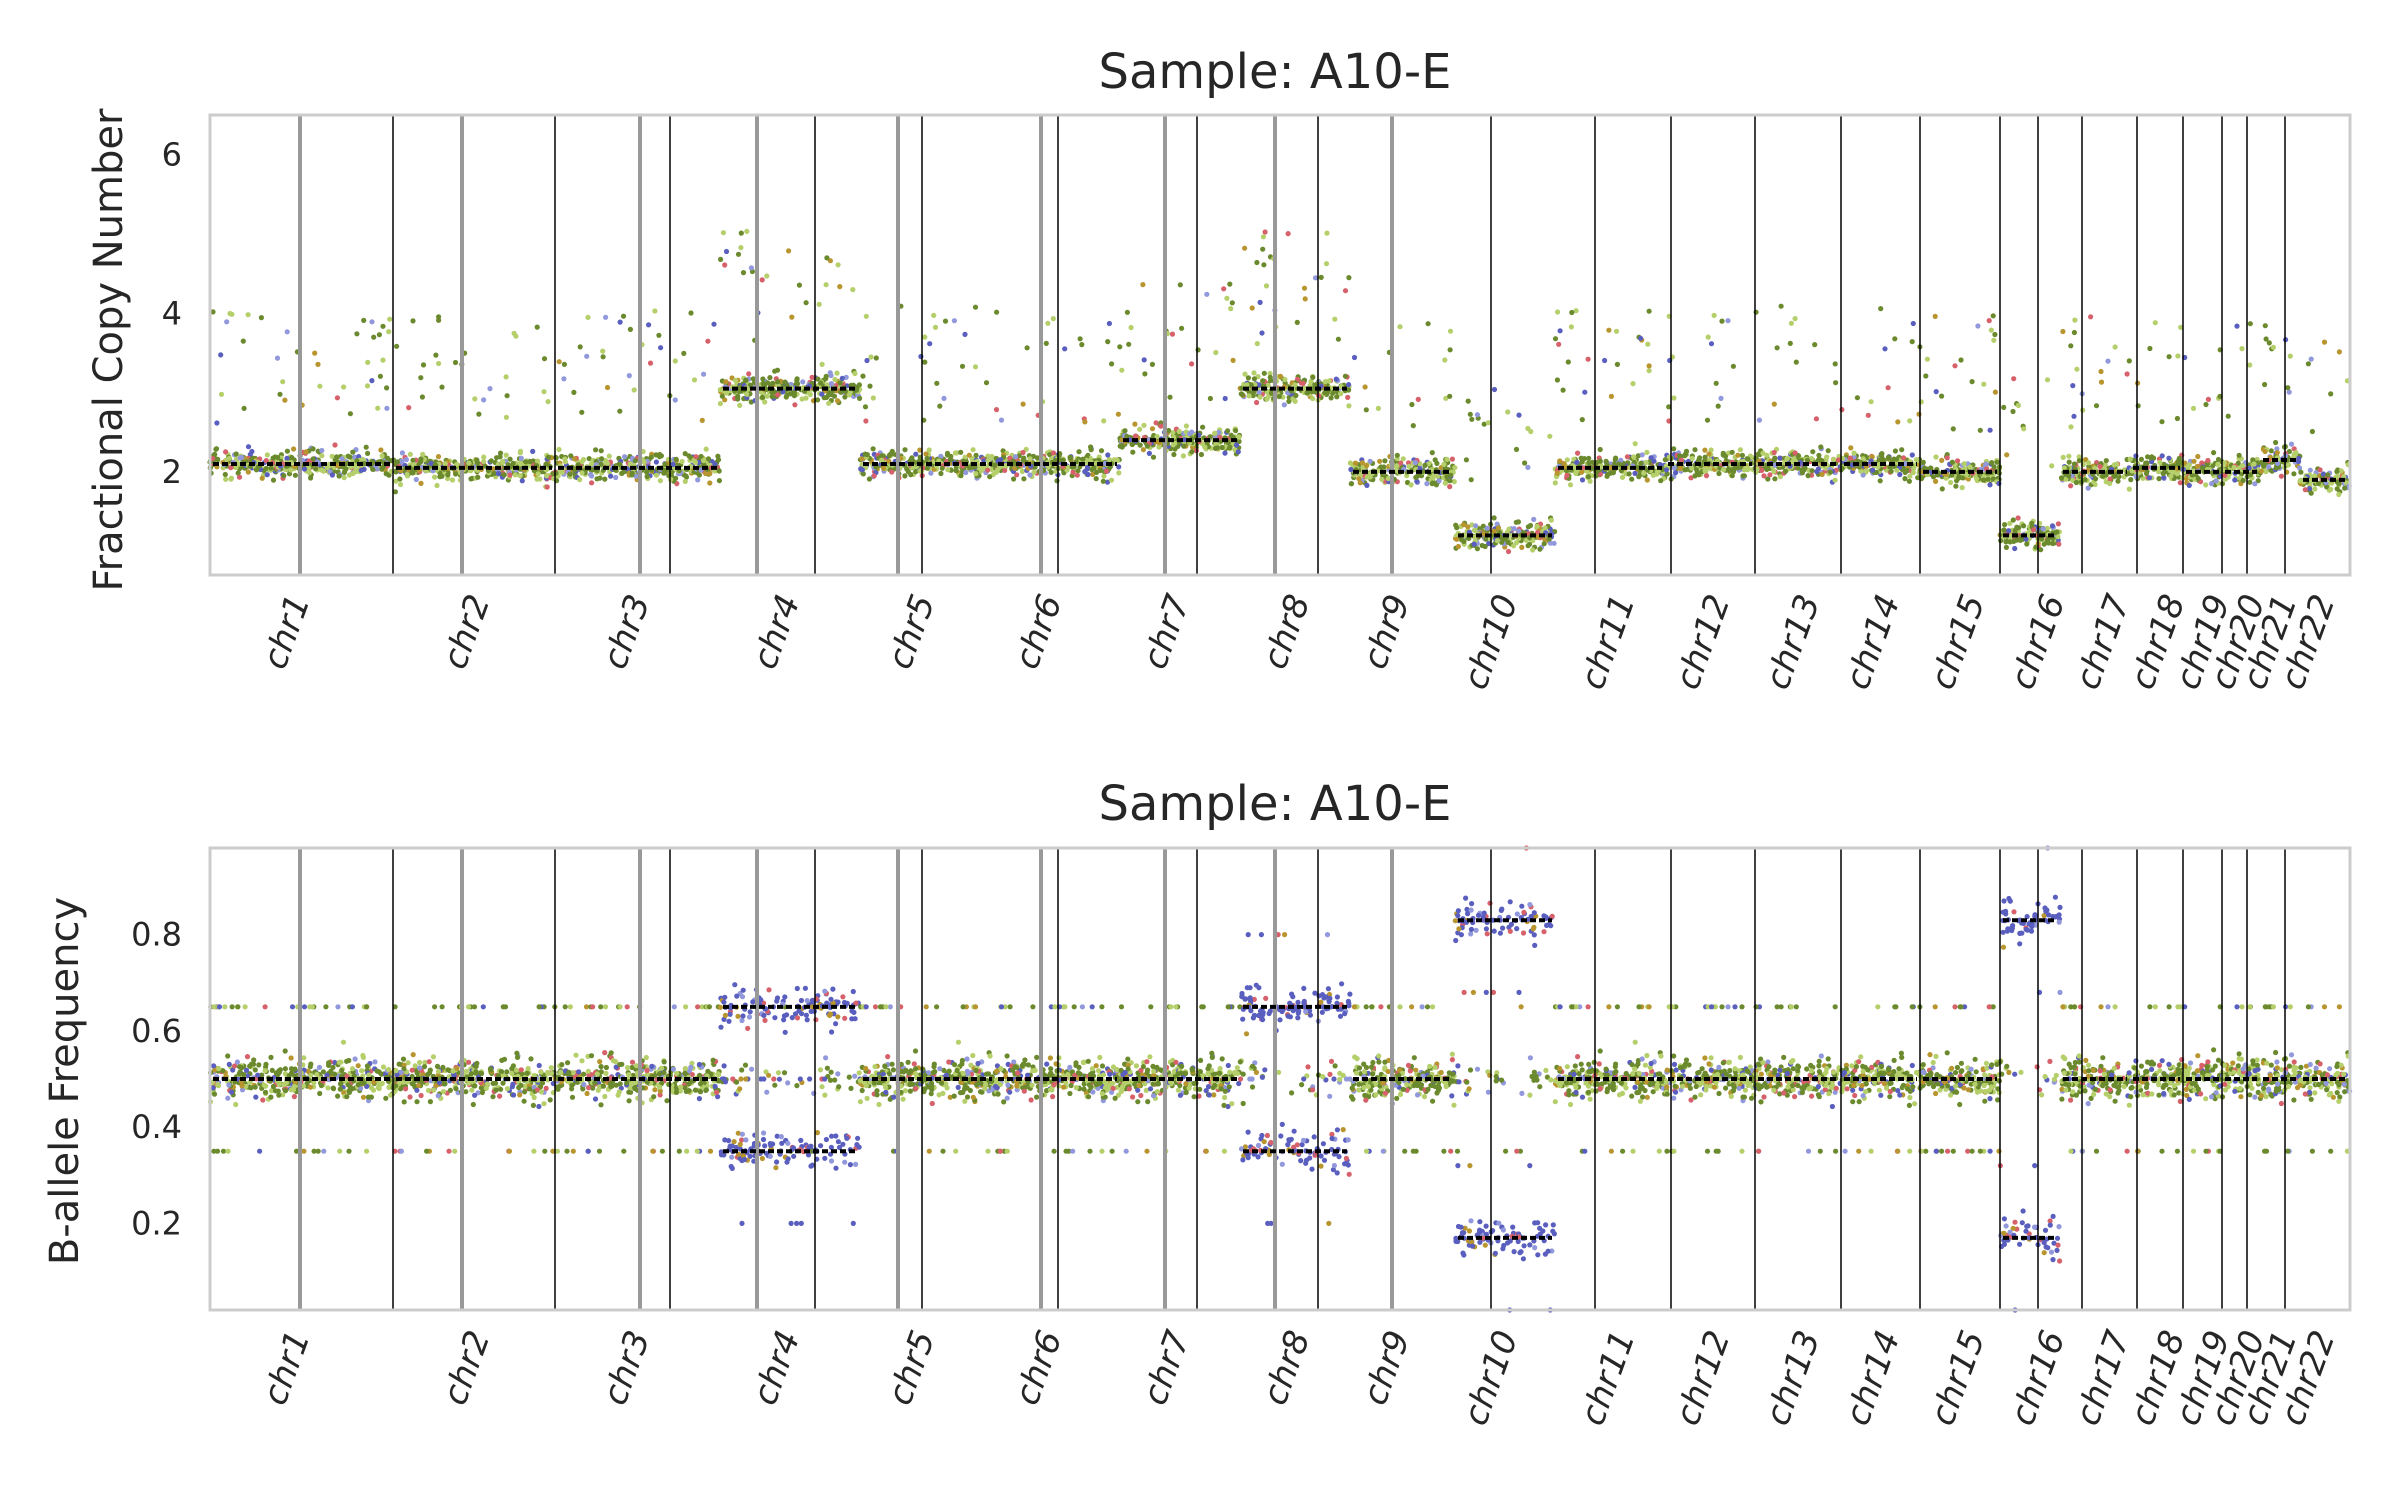 The width and height of the screenshot is (2400, 1500). I want to click on copy-number-yticks: 246, so click(172, 313).